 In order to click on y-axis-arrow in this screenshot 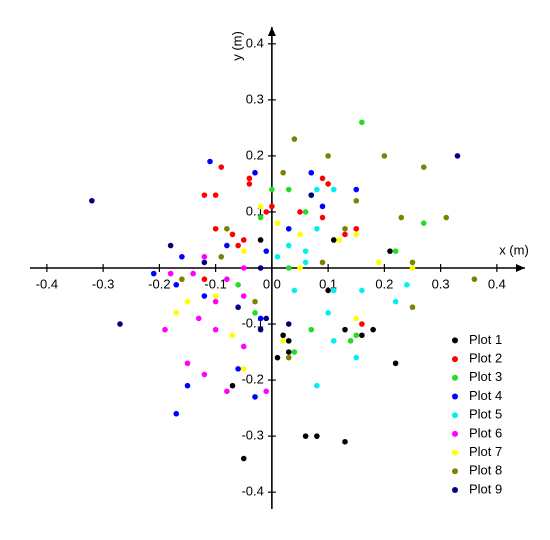, I will do `click(271, 31)`.